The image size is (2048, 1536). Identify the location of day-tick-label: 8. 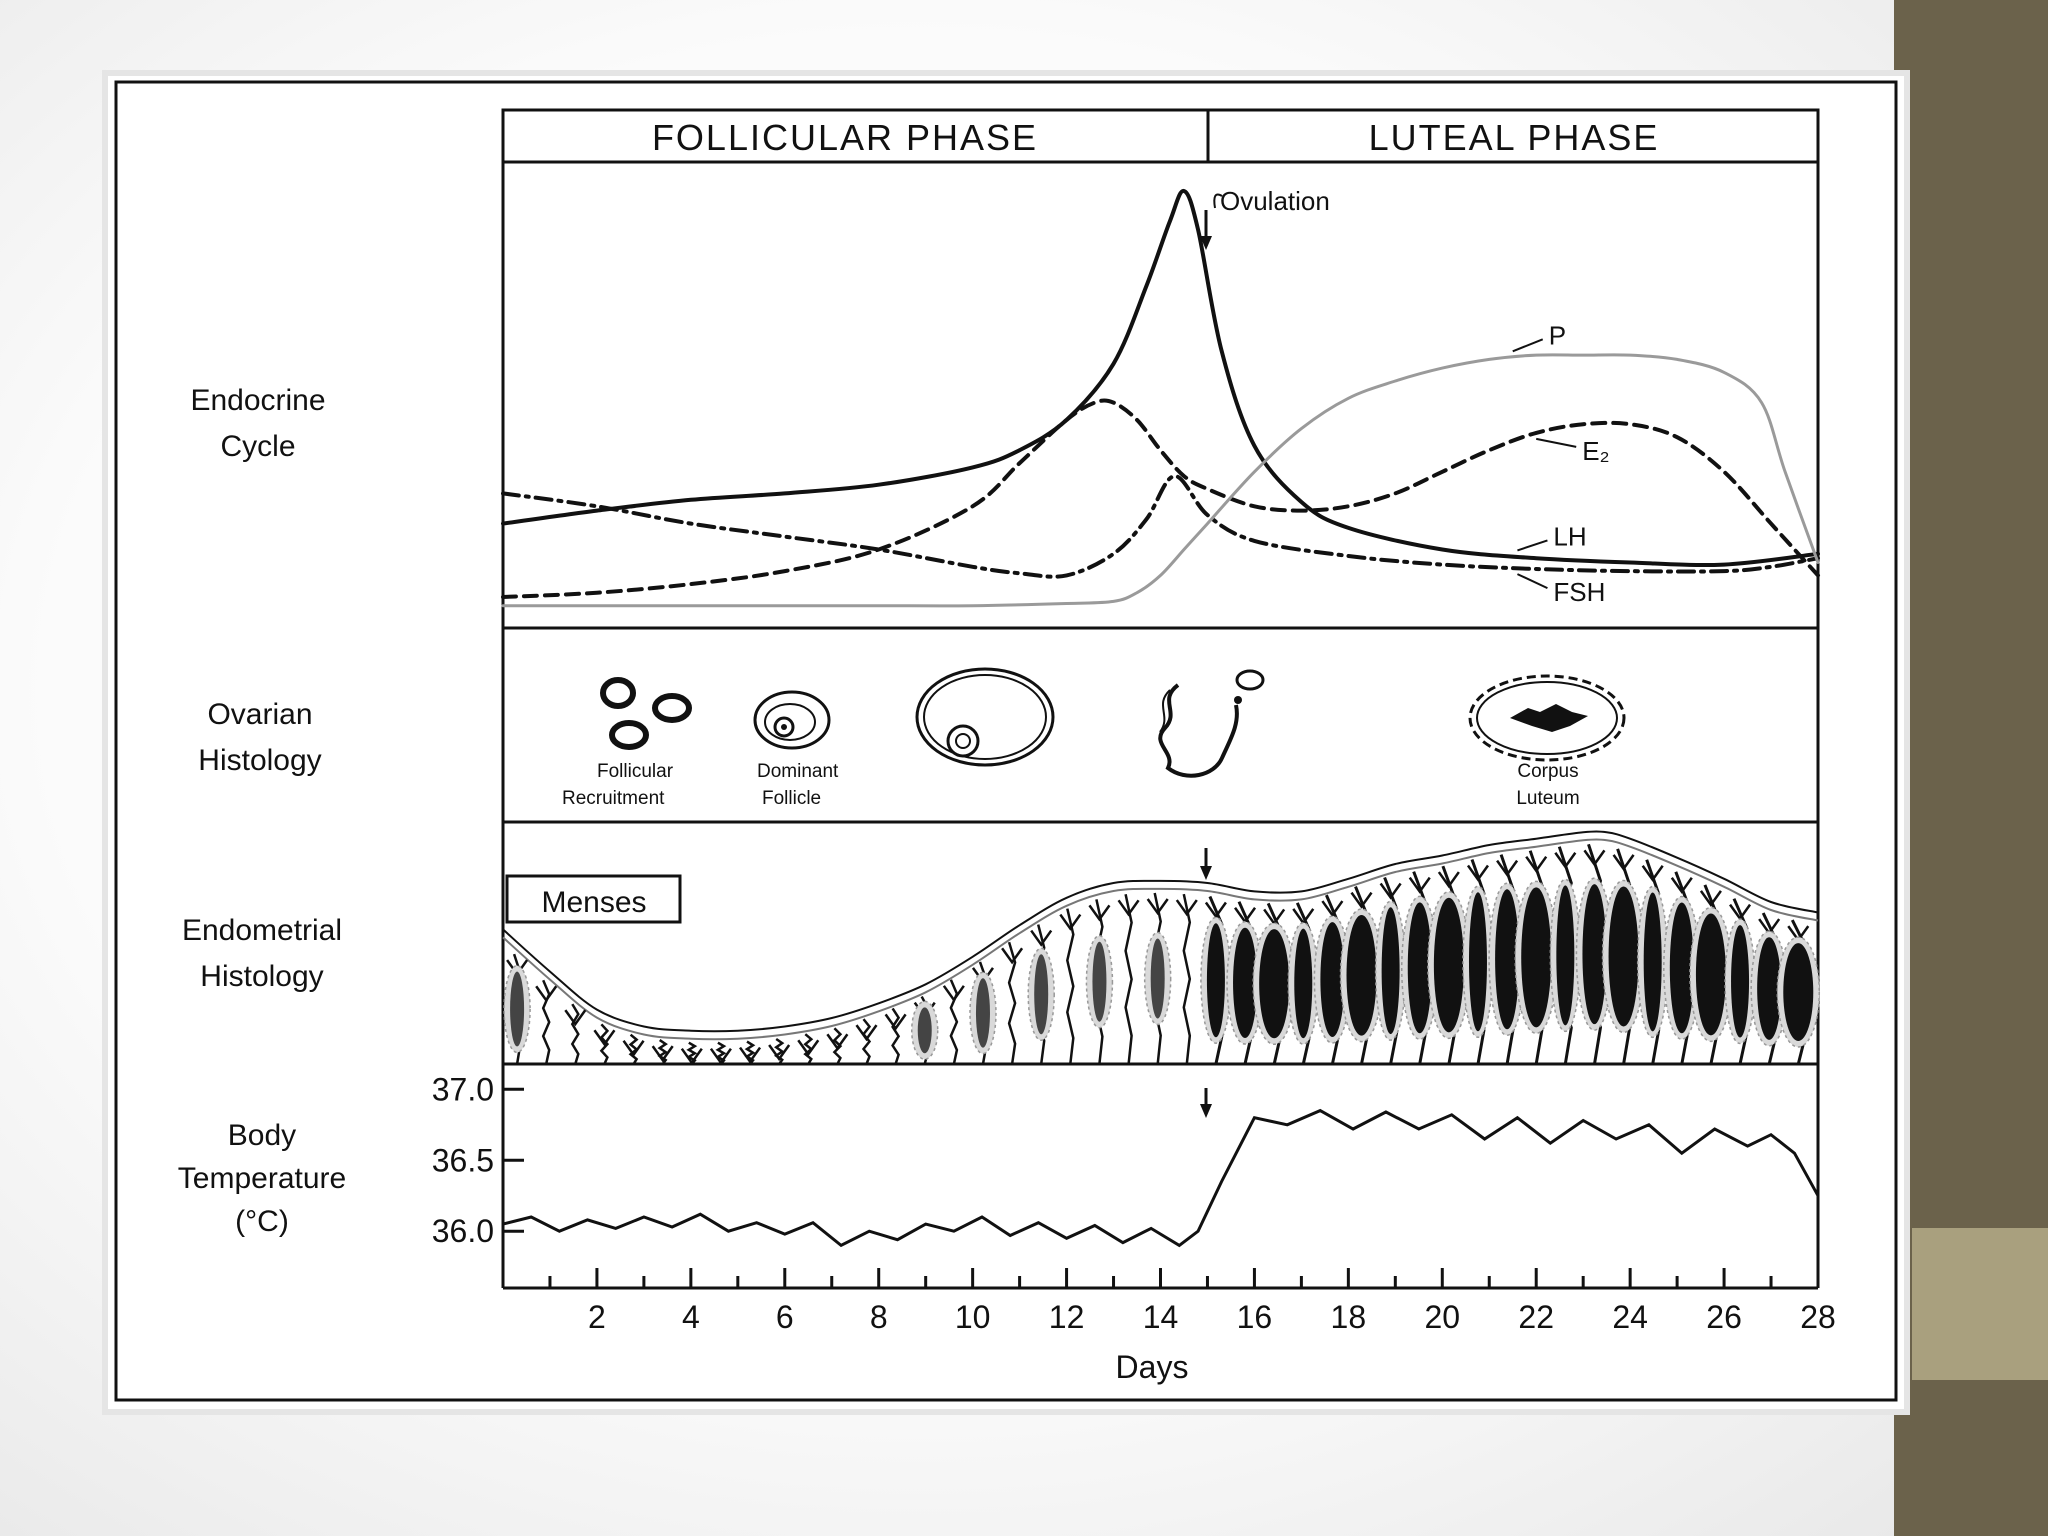
(879, 1317).